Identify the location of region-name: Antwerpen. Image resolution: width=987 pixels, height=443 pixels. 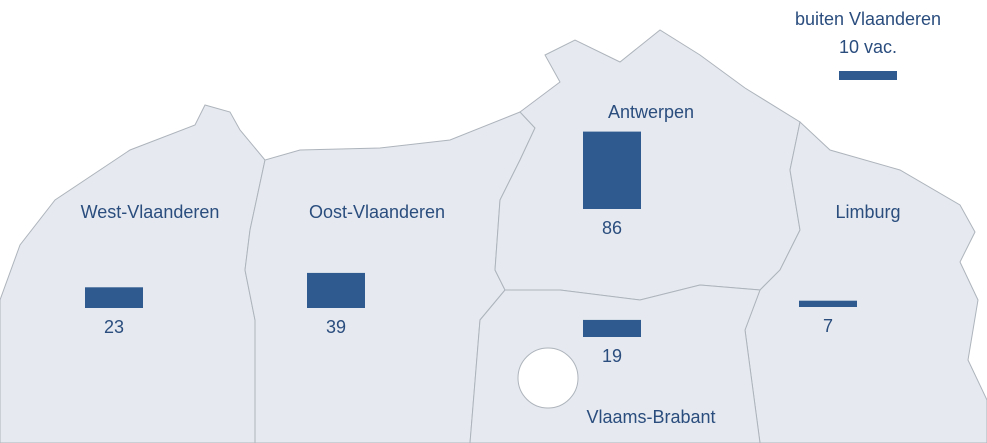
(651, 112).